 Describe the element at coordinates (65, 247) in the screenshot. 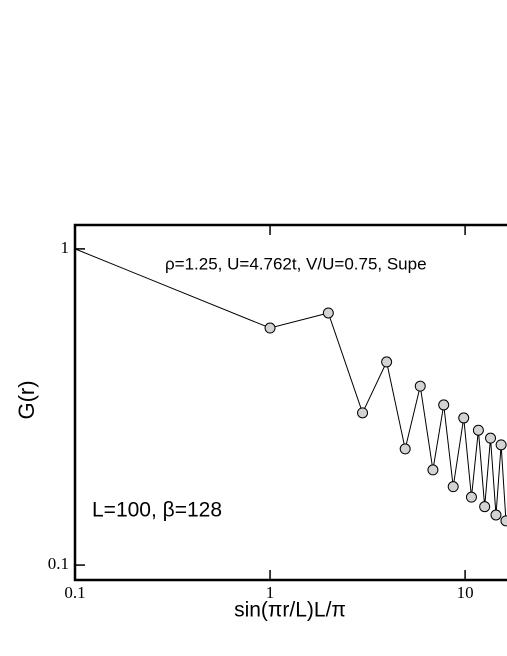

I see `y-tick-label: 1` at that location.